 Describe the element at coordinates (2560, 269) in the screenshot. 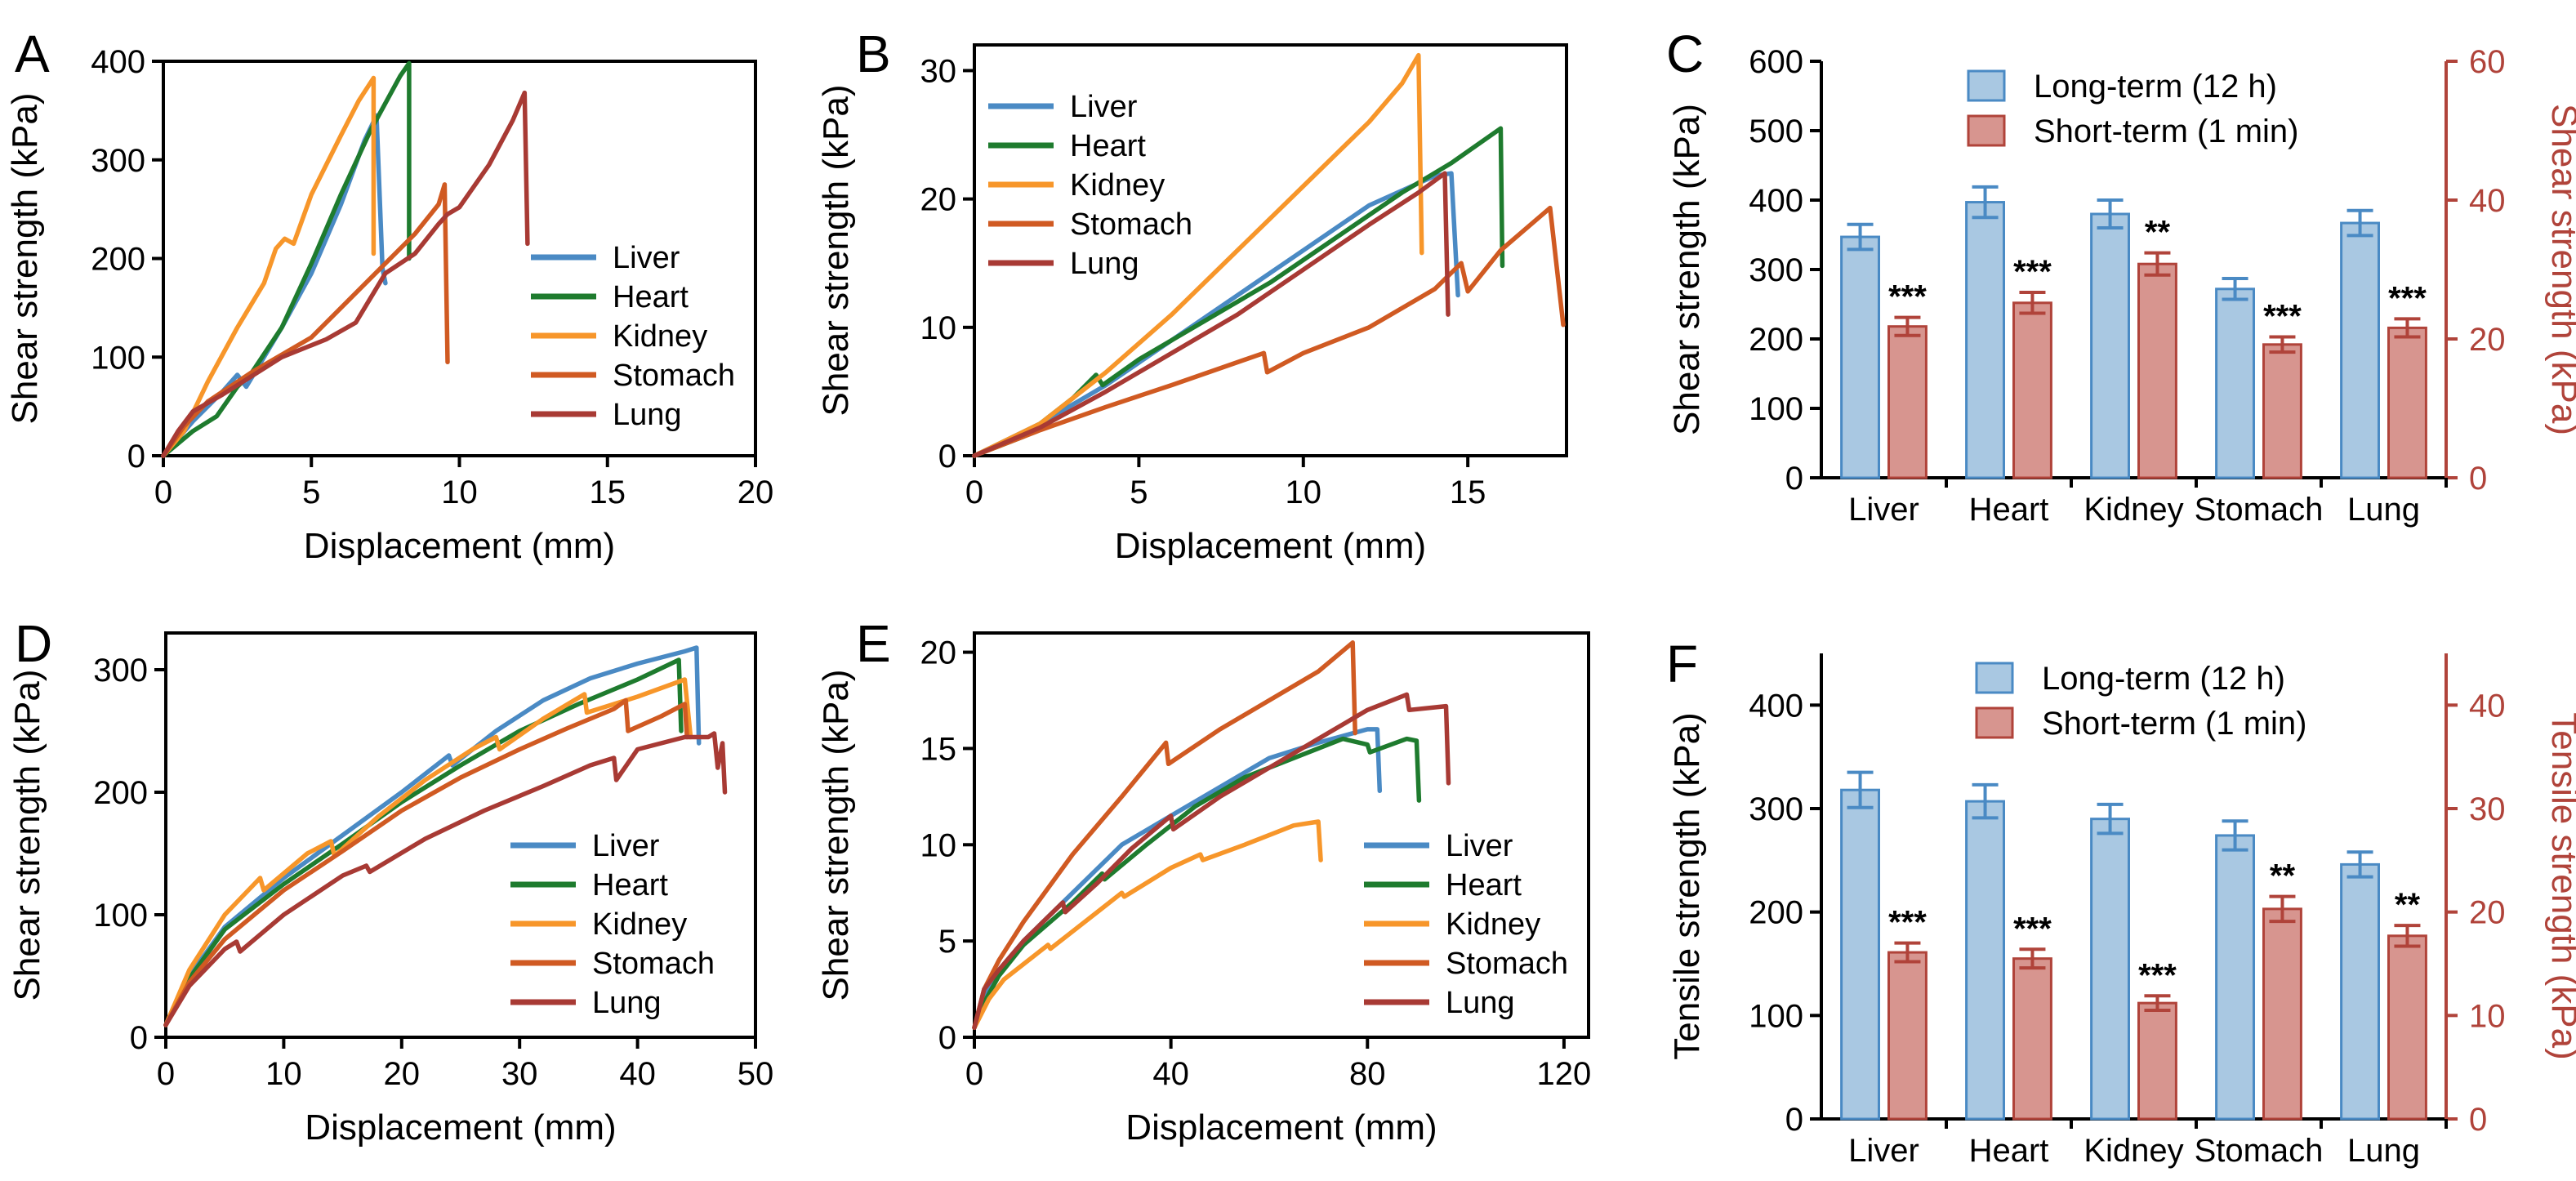

I see `y-right-axis-title: Shear strength (kPa)` at that location.